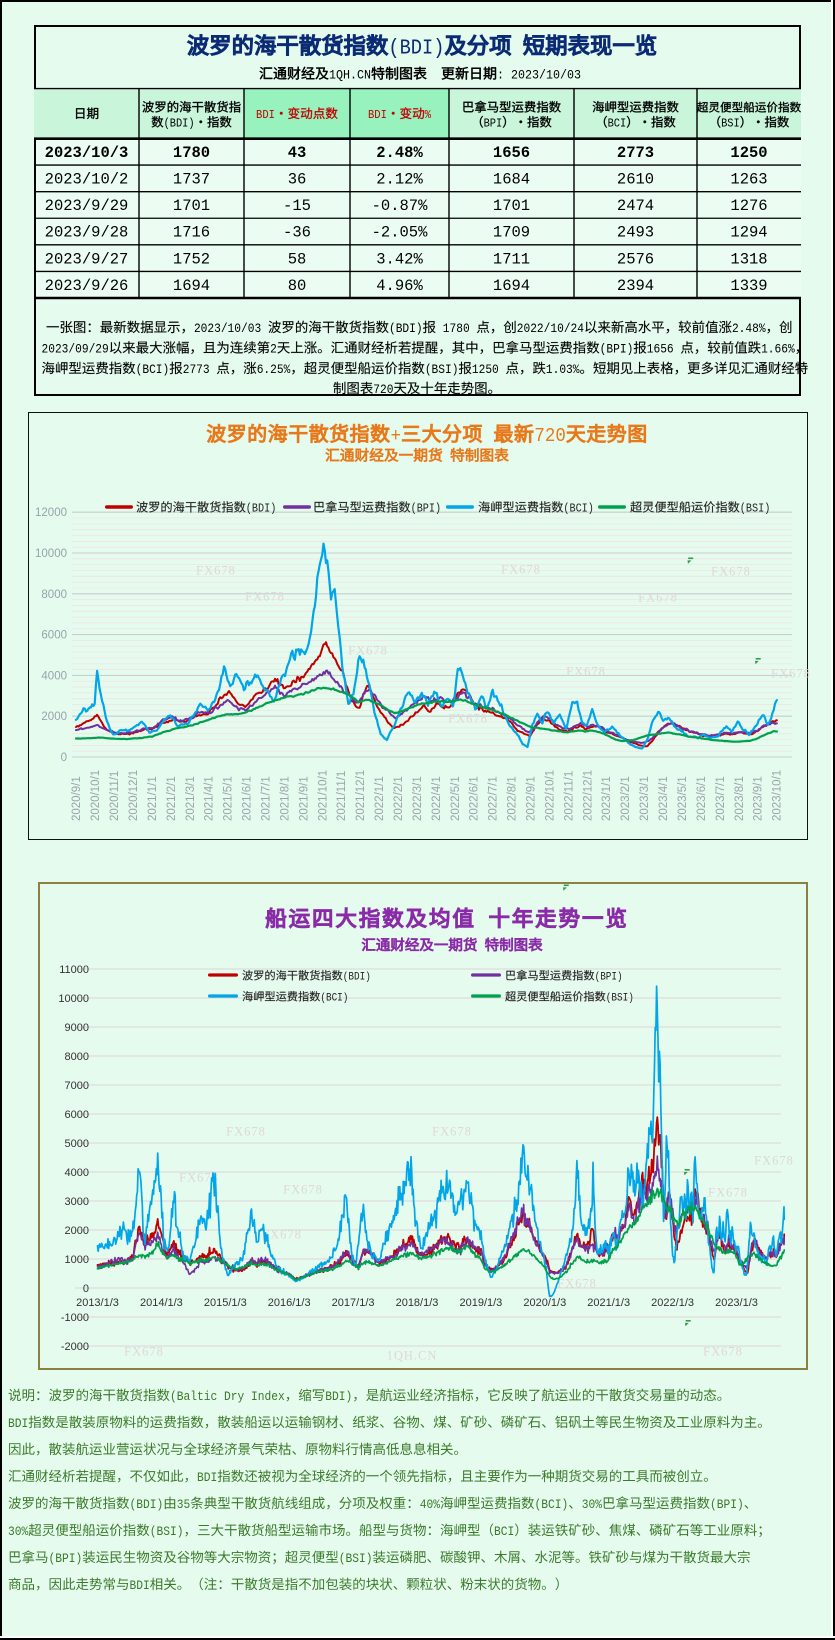 This screenshot has height=1640, width=835. What do you see at coordinates (77, 1202) in the screenshot?
I see `svg-text: 3000` at bounding box center [77, 1202].